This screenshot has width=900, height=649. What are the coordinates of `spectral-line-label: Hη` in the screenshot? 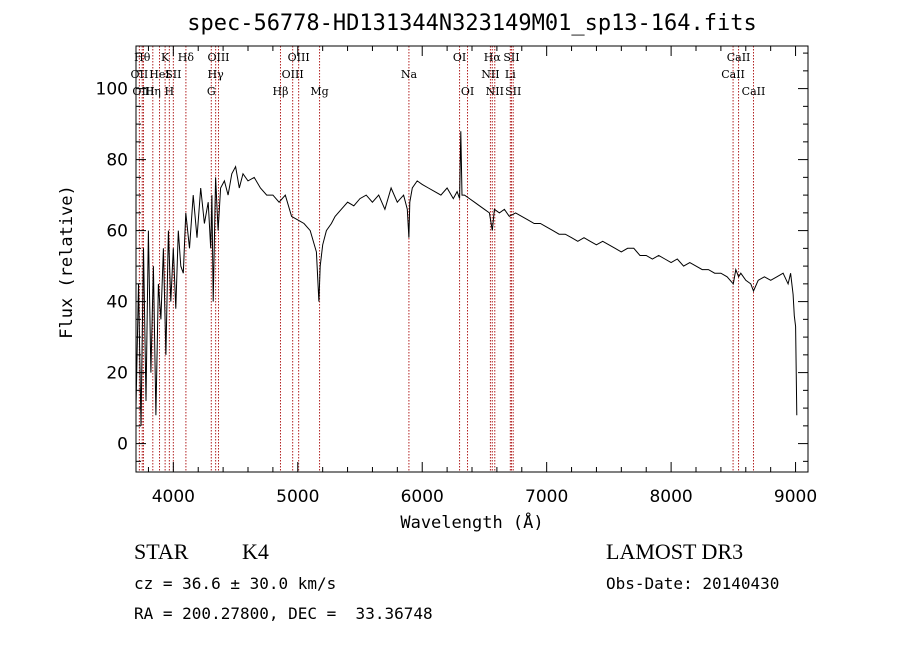 It's located at (153, 91).